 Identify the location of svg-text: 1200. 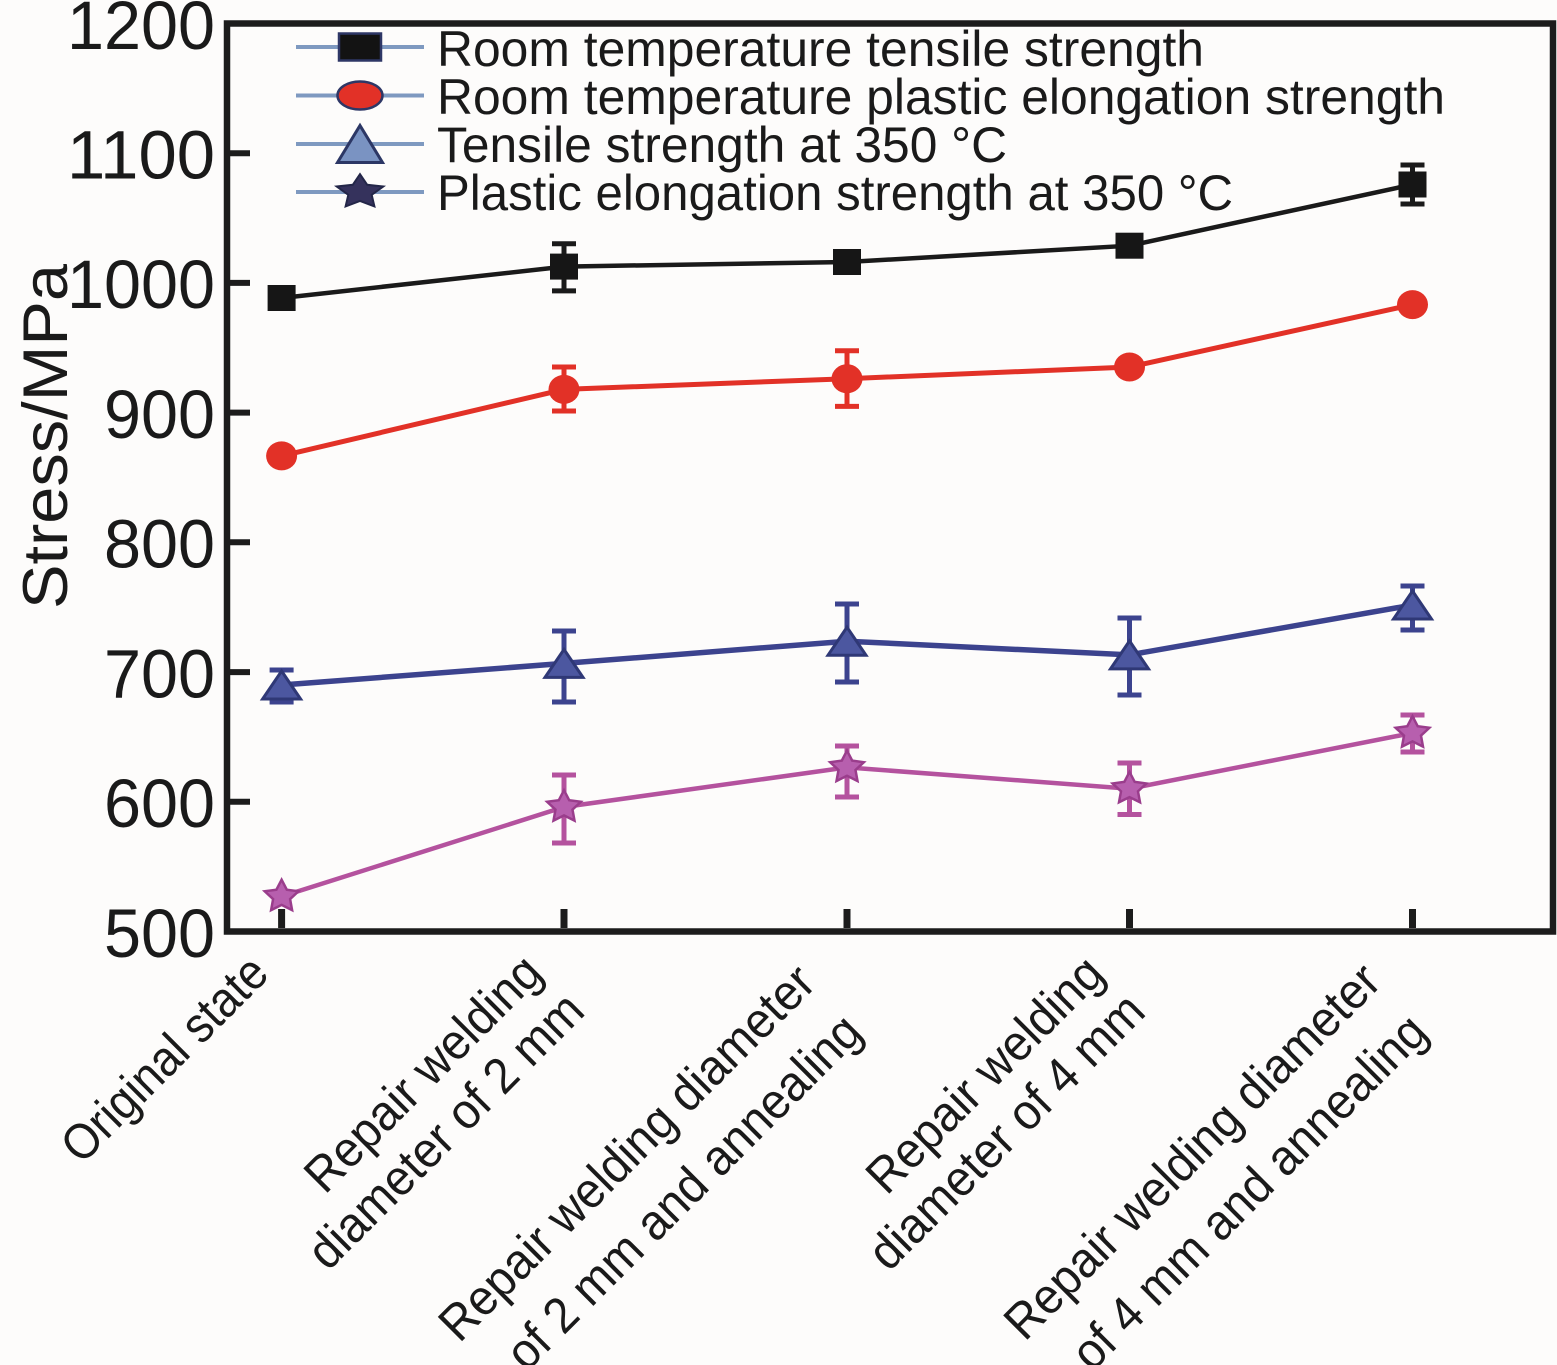
(141, 32).